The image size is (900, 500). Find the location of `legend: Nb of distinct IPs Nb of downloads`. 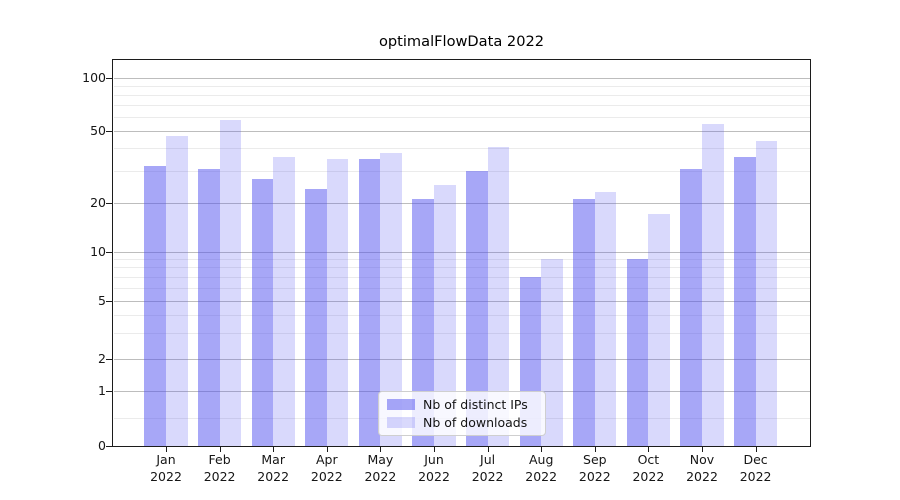

legend: Nb of distinct IPs Nb of downloads is located at coordinates (462, 413).